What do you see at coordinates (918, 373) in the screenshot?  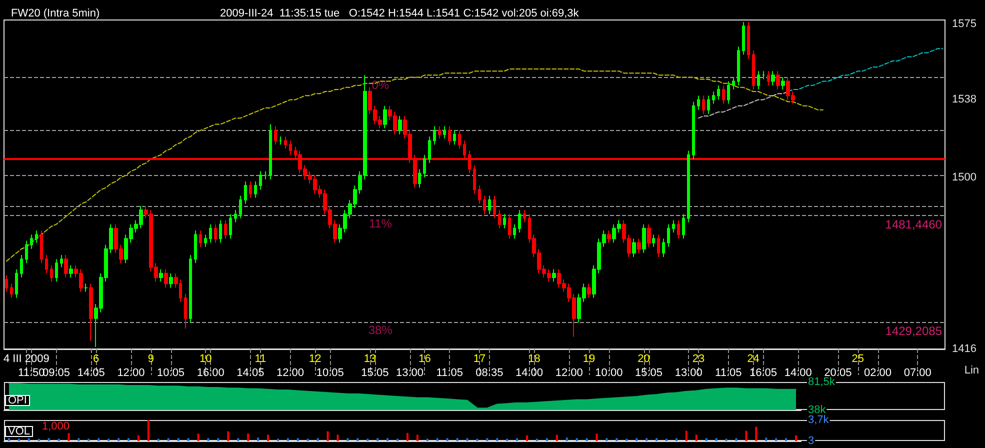 I see `x-tick-label: 07:00` at bounding box center [918, 373].